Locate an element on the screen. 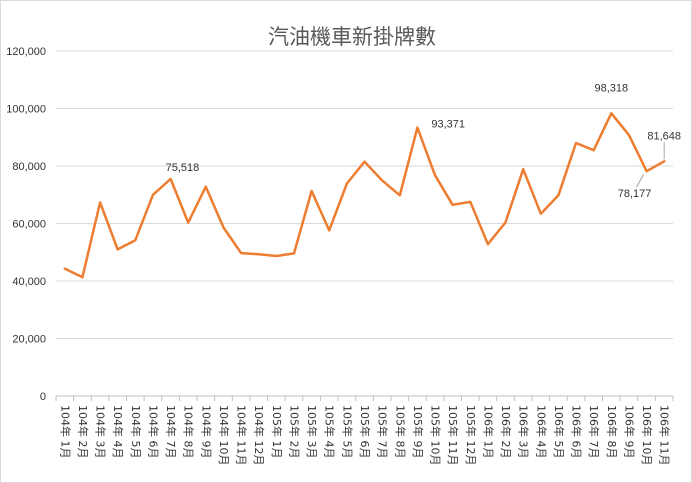 The height and width of the screenshot is (483, 692). x-tick-label: 106年 4月 is located at coordinates (541, 432).